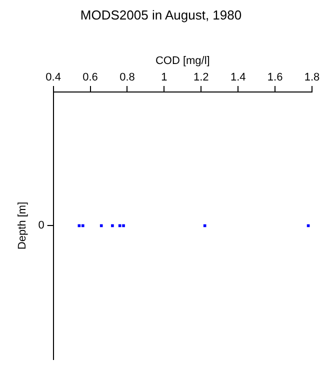 The width and height of the screenshot is (330, 377). What do you see at coordinates (275, 77) in the screenshot?
I see `x-tick-label: 1.6` at bounding box center [275, 77].